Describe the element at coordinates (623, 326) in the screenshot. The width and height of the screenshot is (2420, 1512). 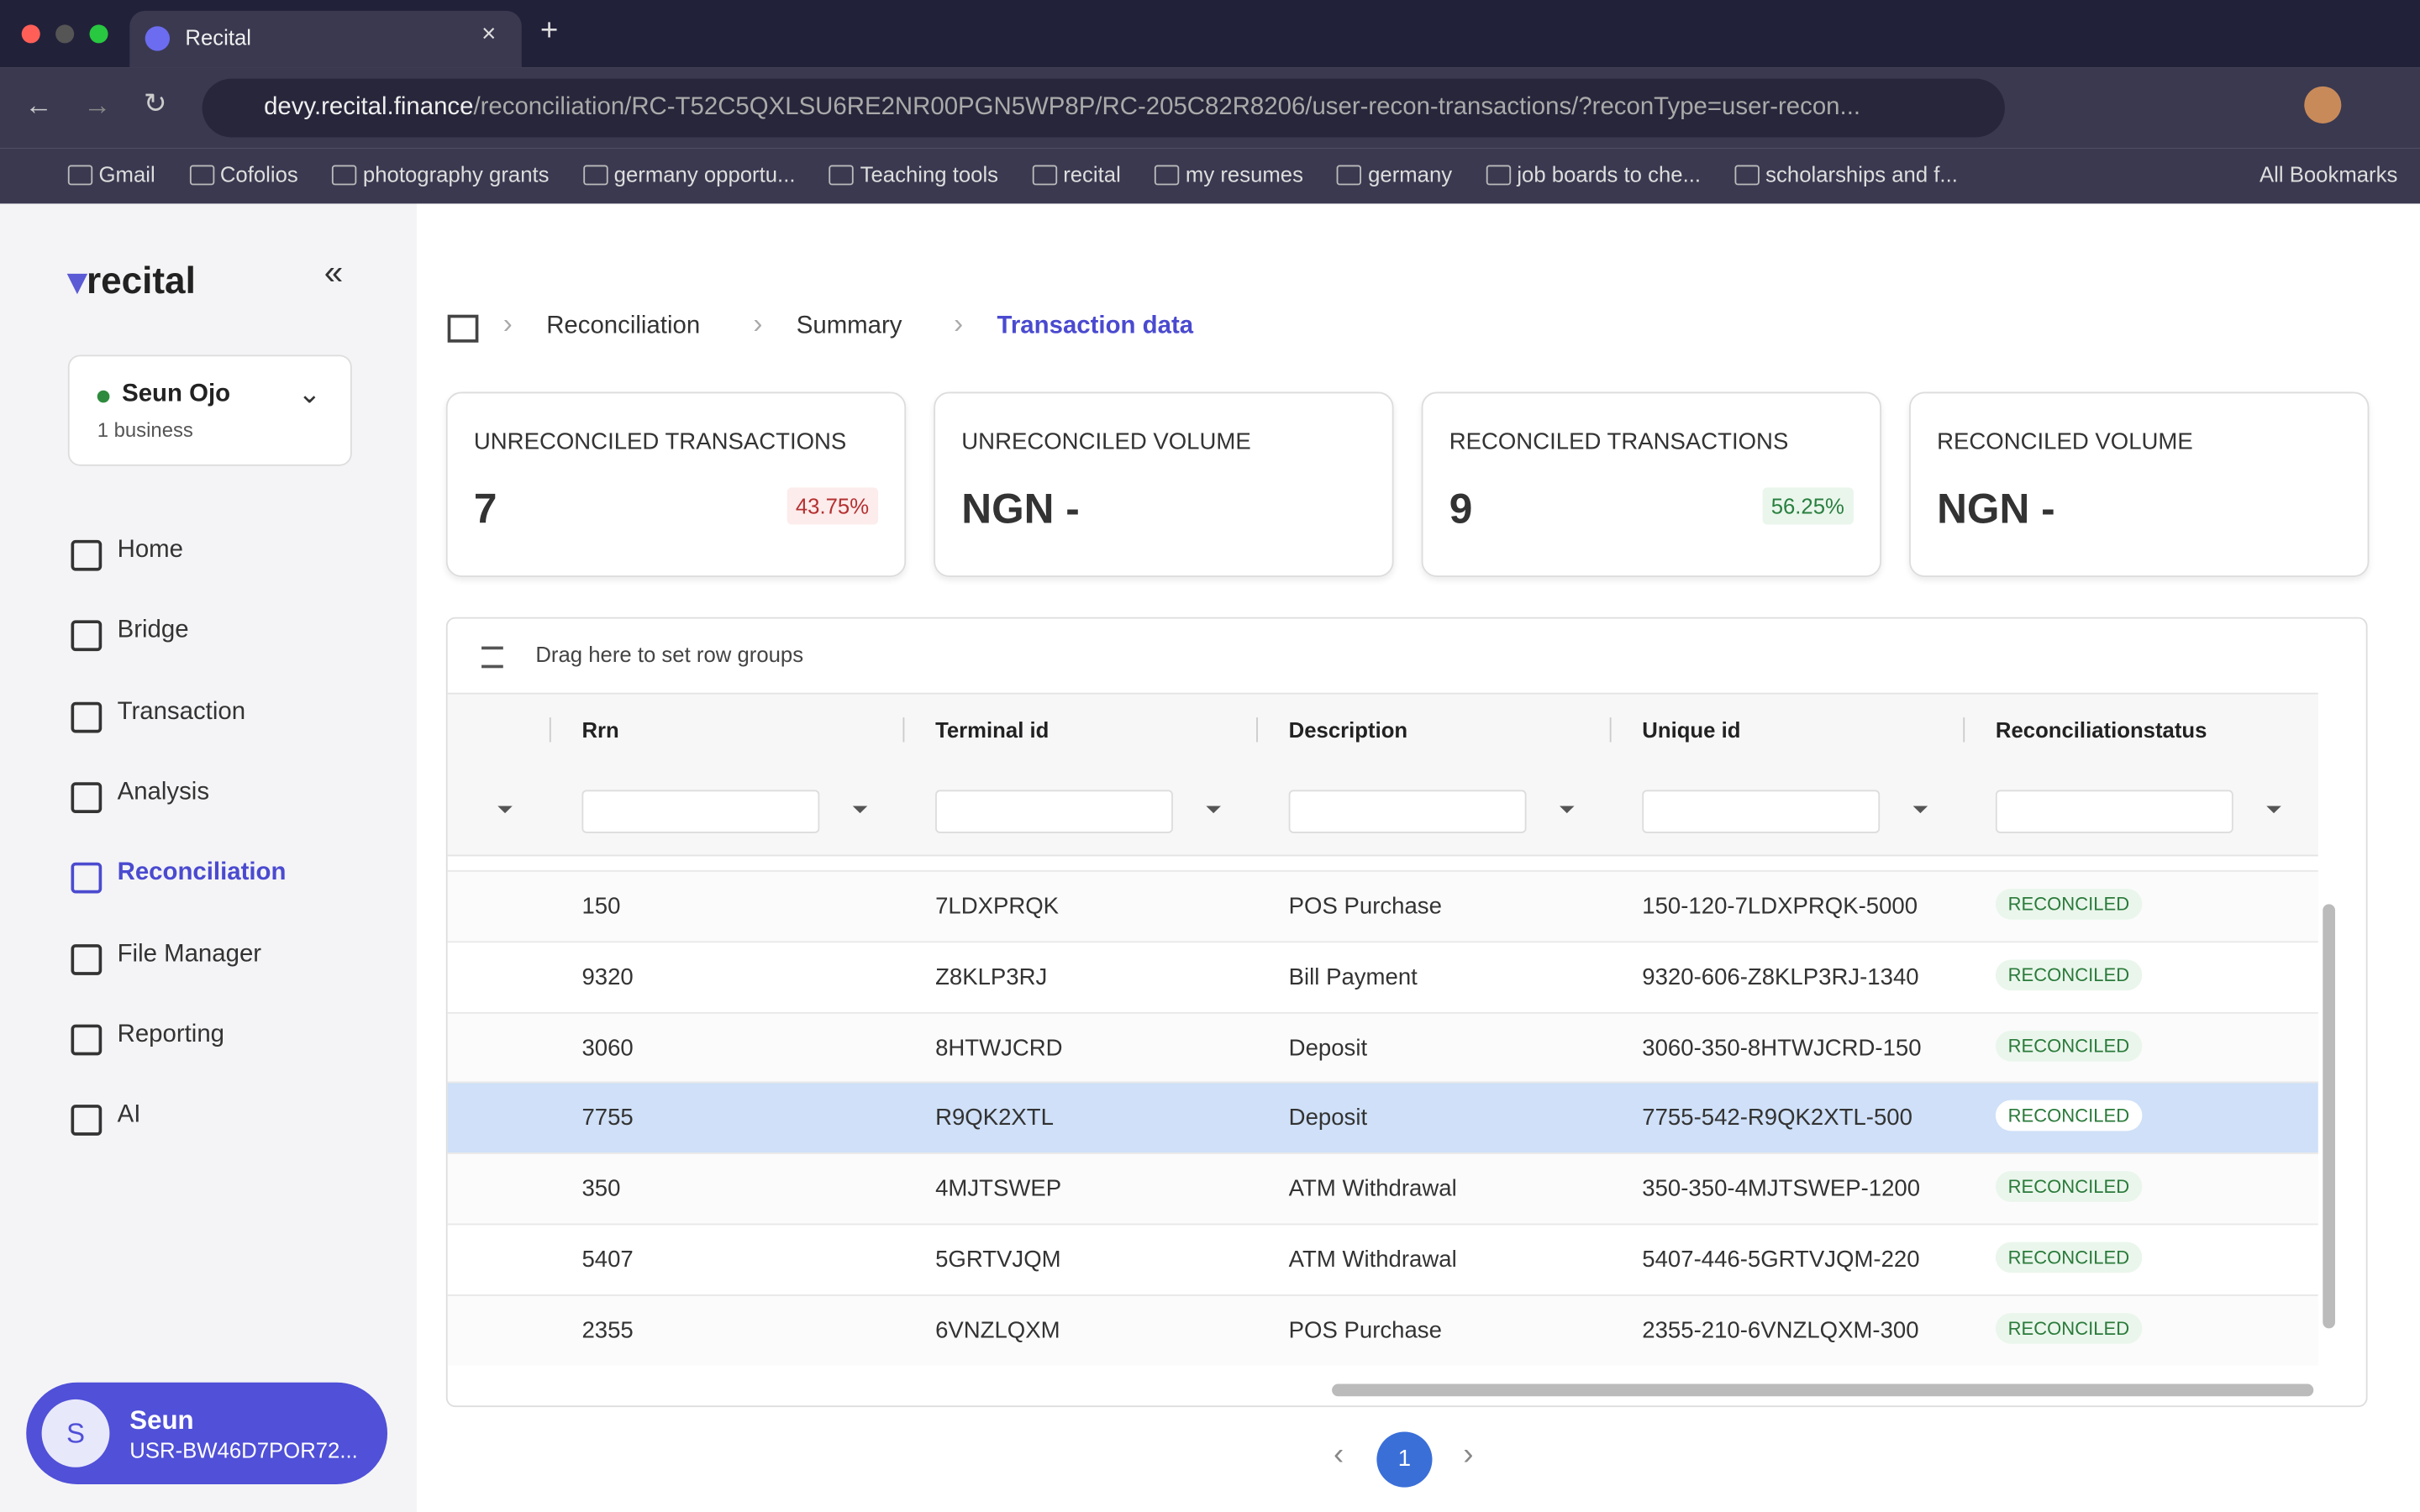
I see `breadcrumb: Reconciliation` at that location.